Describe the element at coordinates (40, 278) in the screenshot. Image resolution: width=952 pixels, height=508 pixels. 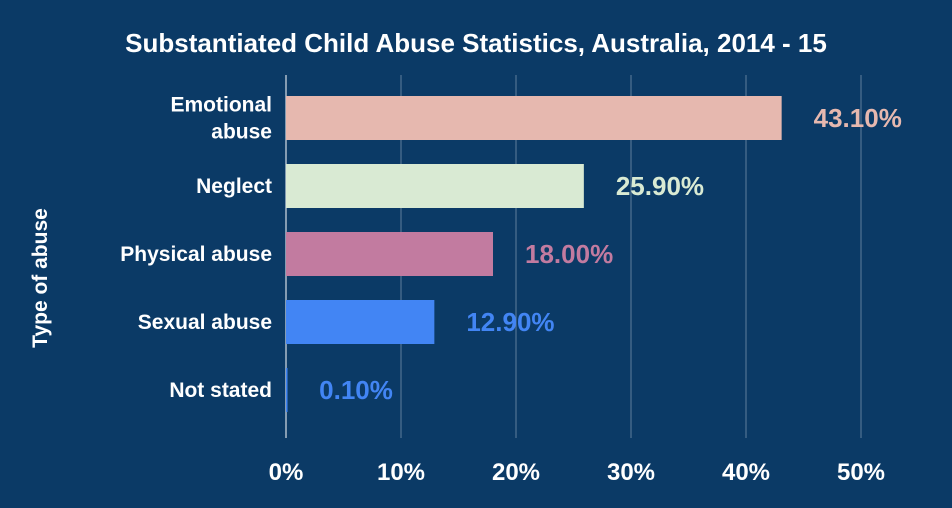
I see `y-axis-label: Type of abuse` at that location.